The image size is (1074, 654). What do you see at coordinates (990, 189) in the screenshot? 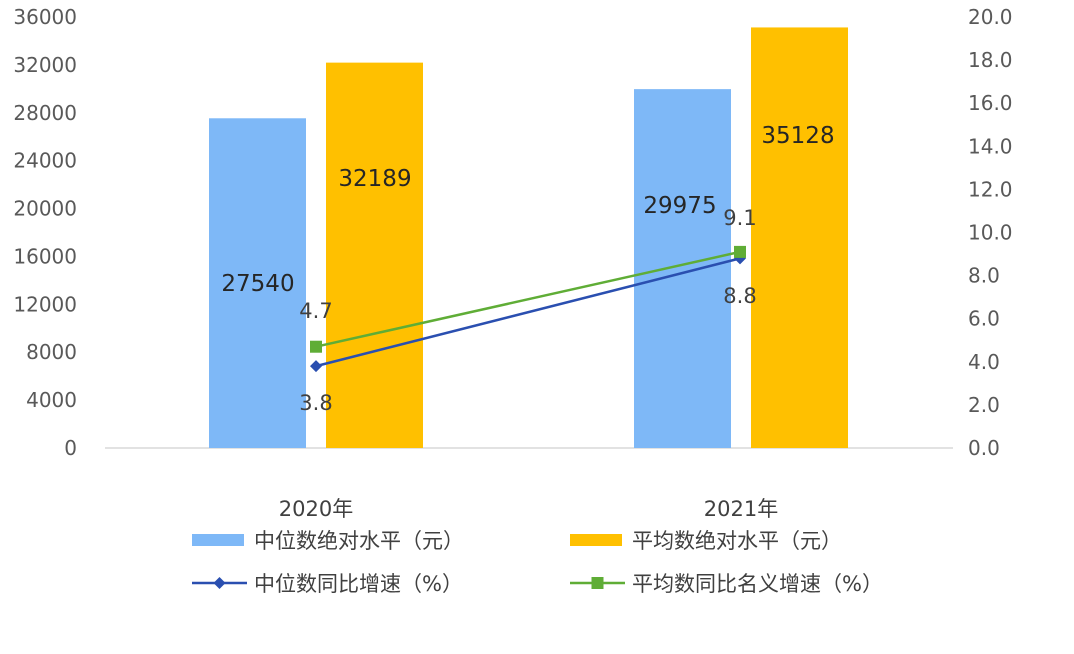
I see `y-right-tick-label: 12.0` at bounding box center [990, 189].